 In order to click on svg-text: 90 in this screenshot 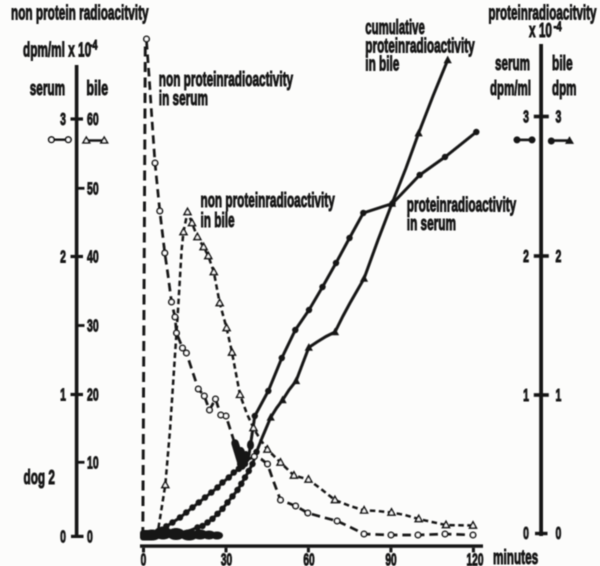, I will do `click(390, 558)`.